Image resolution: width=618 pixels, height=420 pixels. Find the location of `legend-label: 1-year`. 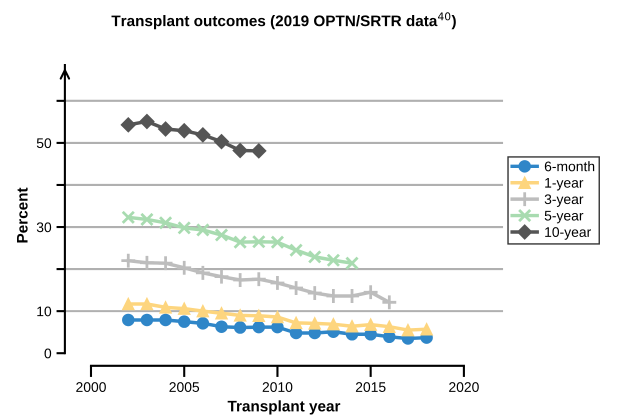

legend-label: 1-year is located at coordinates (564, 184).